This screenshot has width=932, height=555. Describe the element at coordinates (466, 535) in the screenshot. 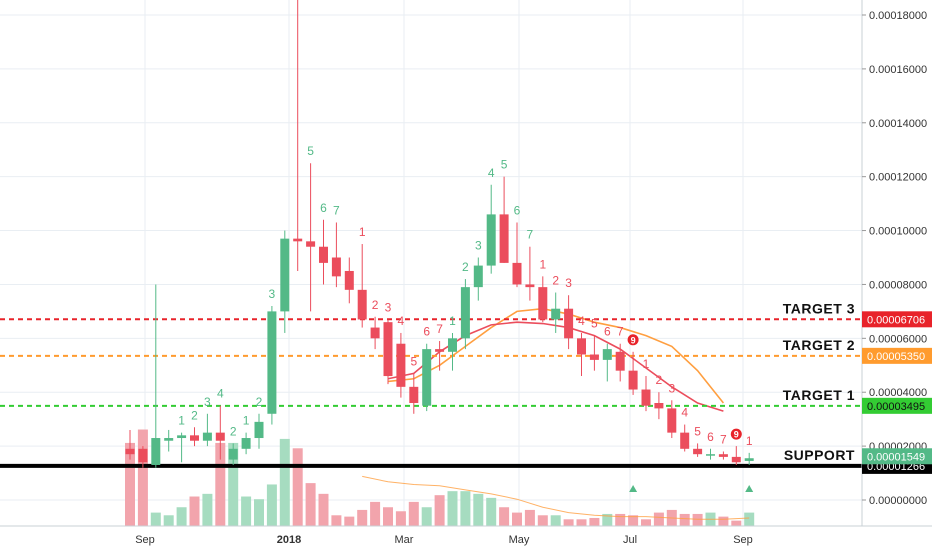

I see `x-axis: Sep 2018 Mar May Jul Sep` at that location.